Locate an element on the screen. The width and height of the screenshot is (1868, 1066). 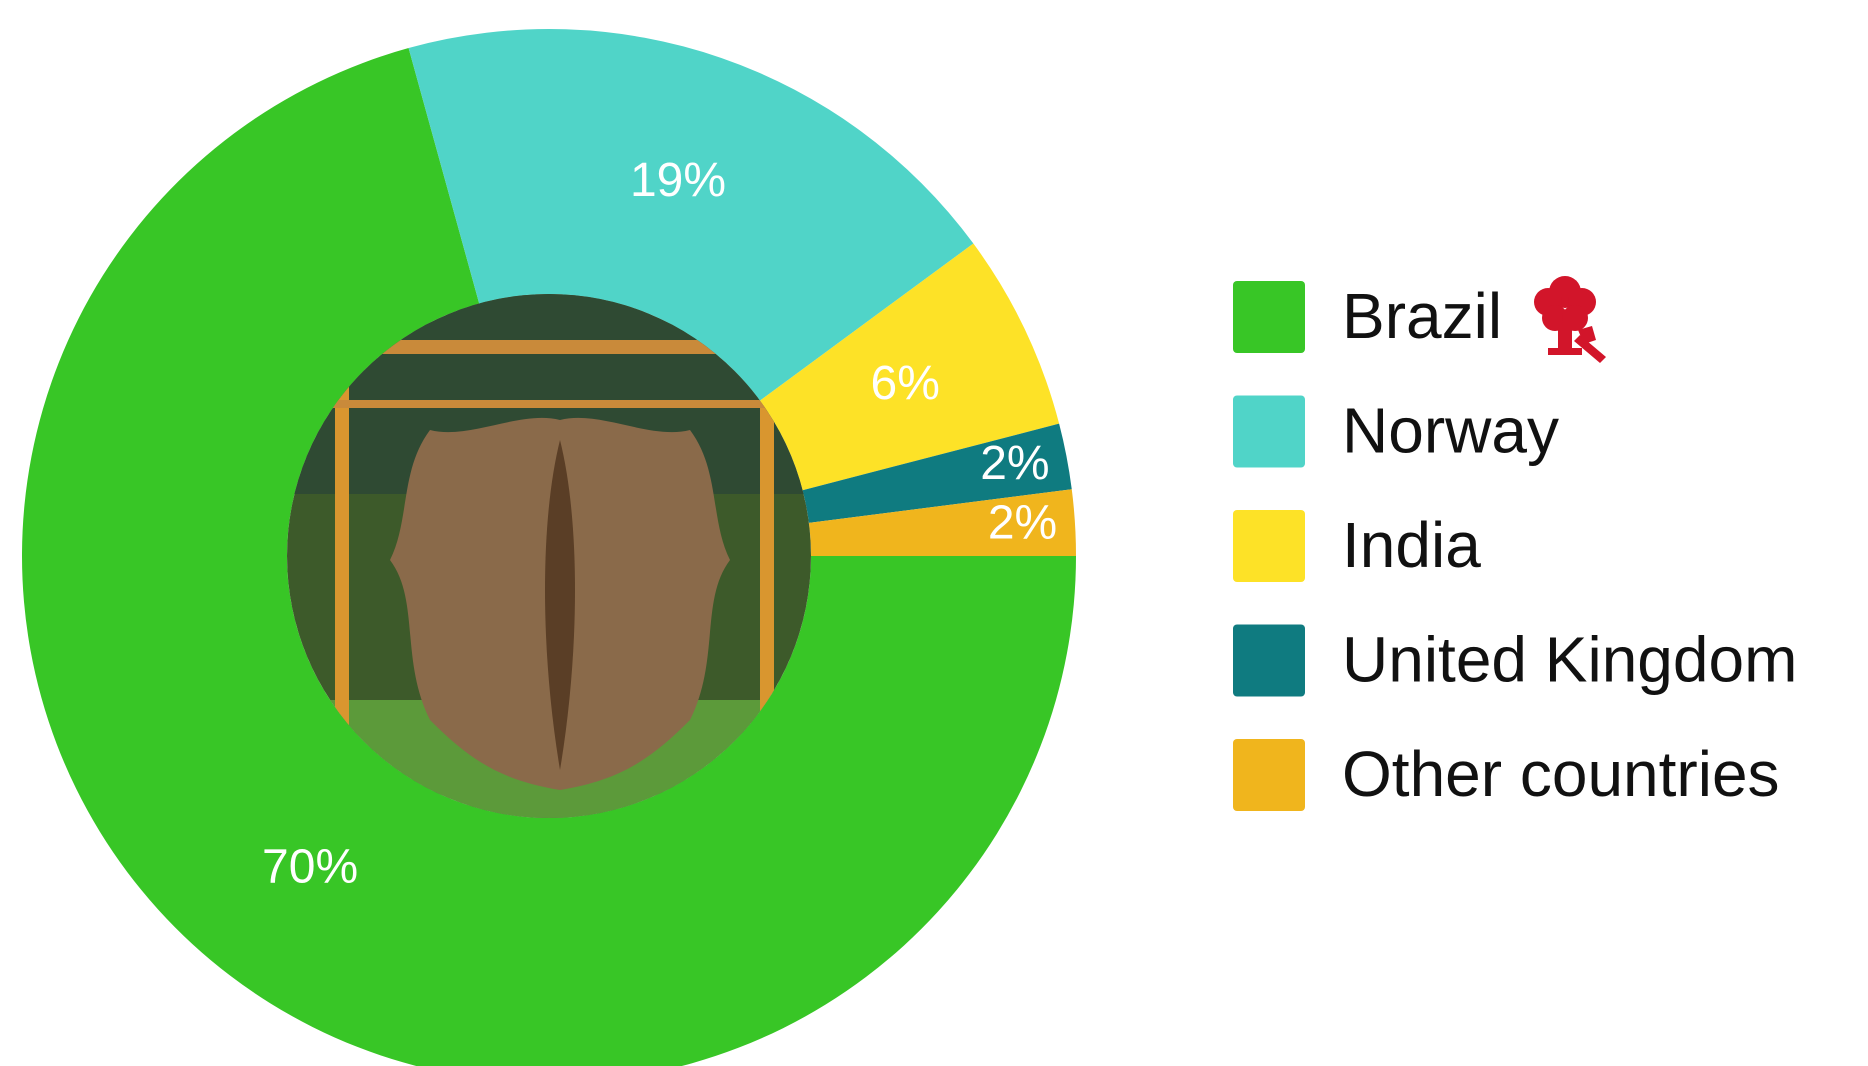
slice-label: 70% is located at coordinates (310, 867).